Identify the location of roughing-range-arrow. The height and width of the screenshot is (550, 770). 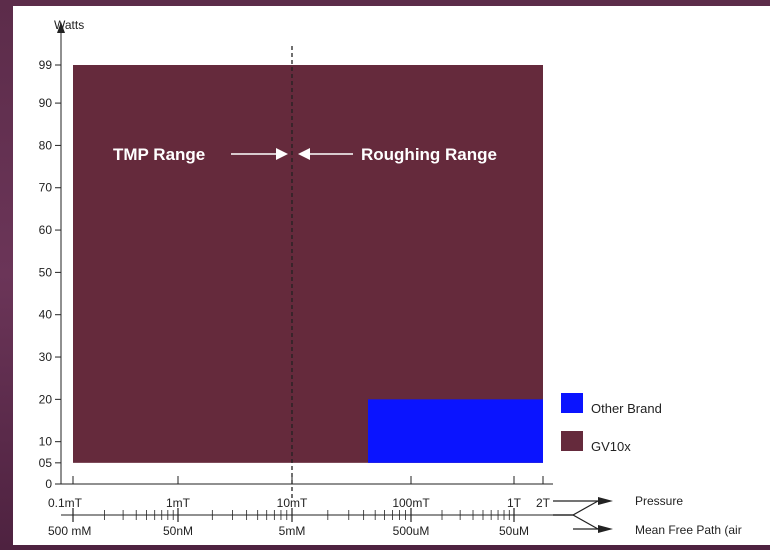
(325, 154).